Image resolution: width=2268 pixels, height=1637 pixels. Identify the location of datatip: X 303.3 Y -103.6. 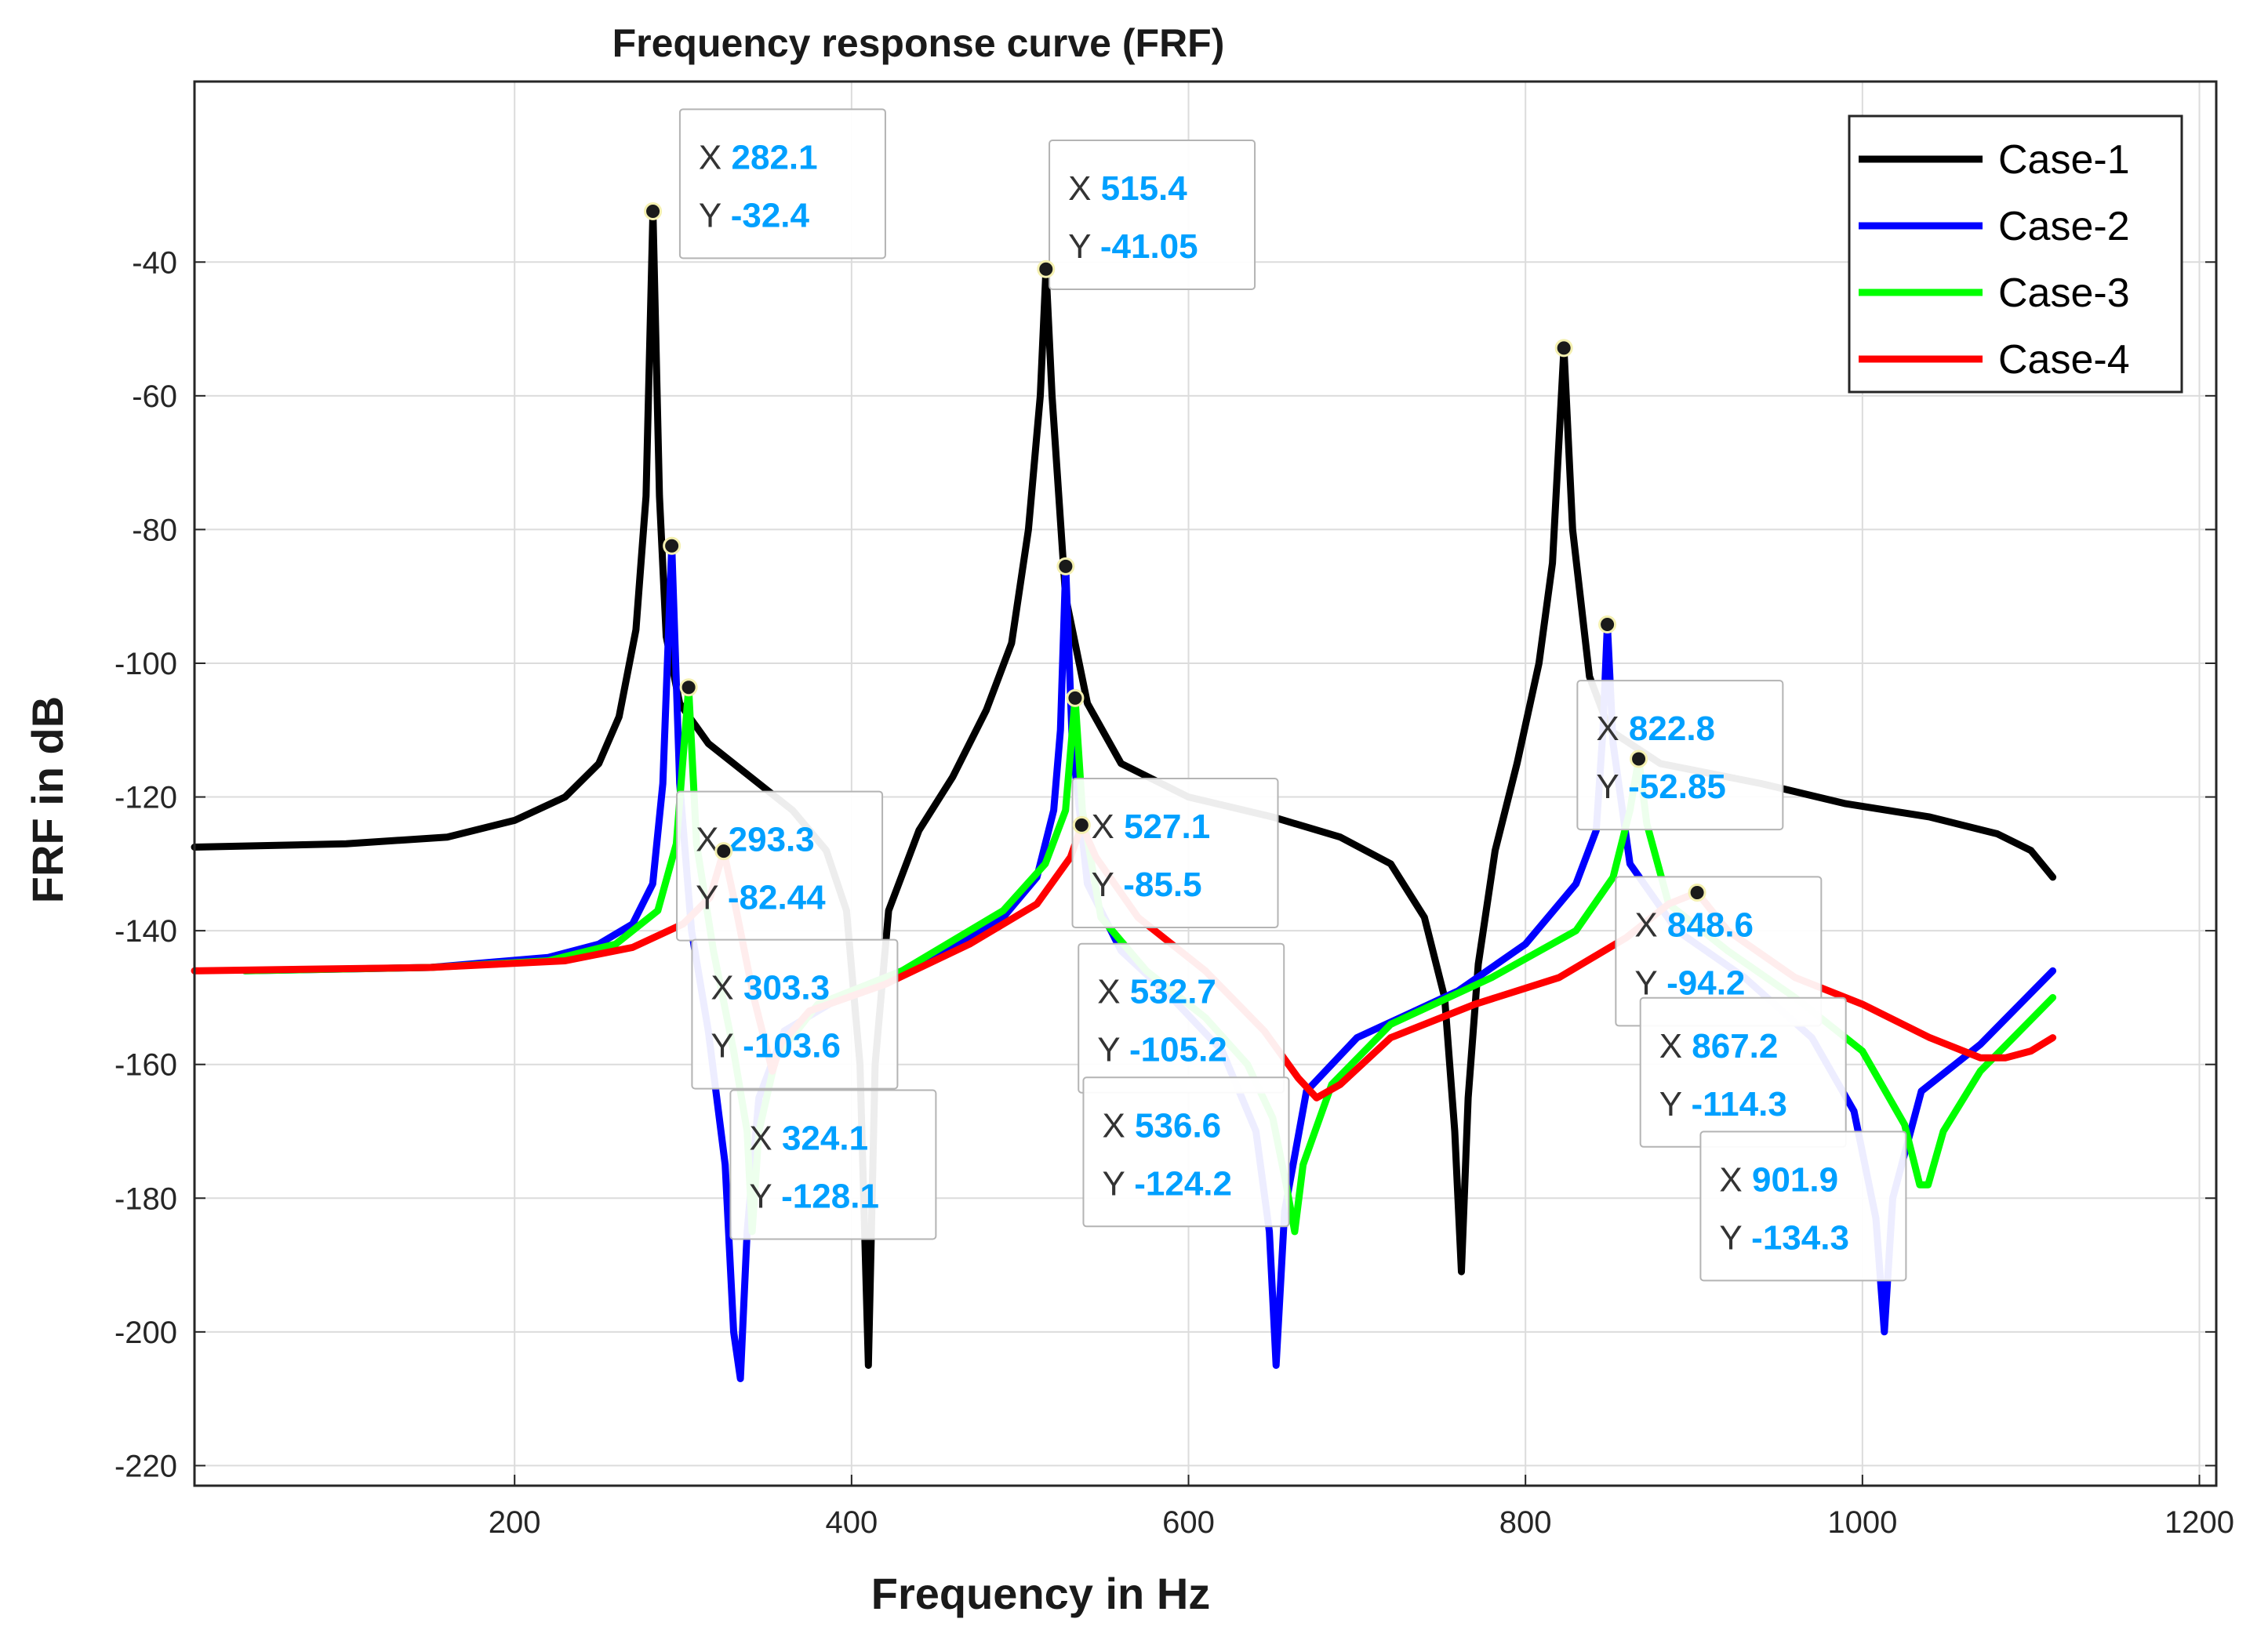
(789, 884).